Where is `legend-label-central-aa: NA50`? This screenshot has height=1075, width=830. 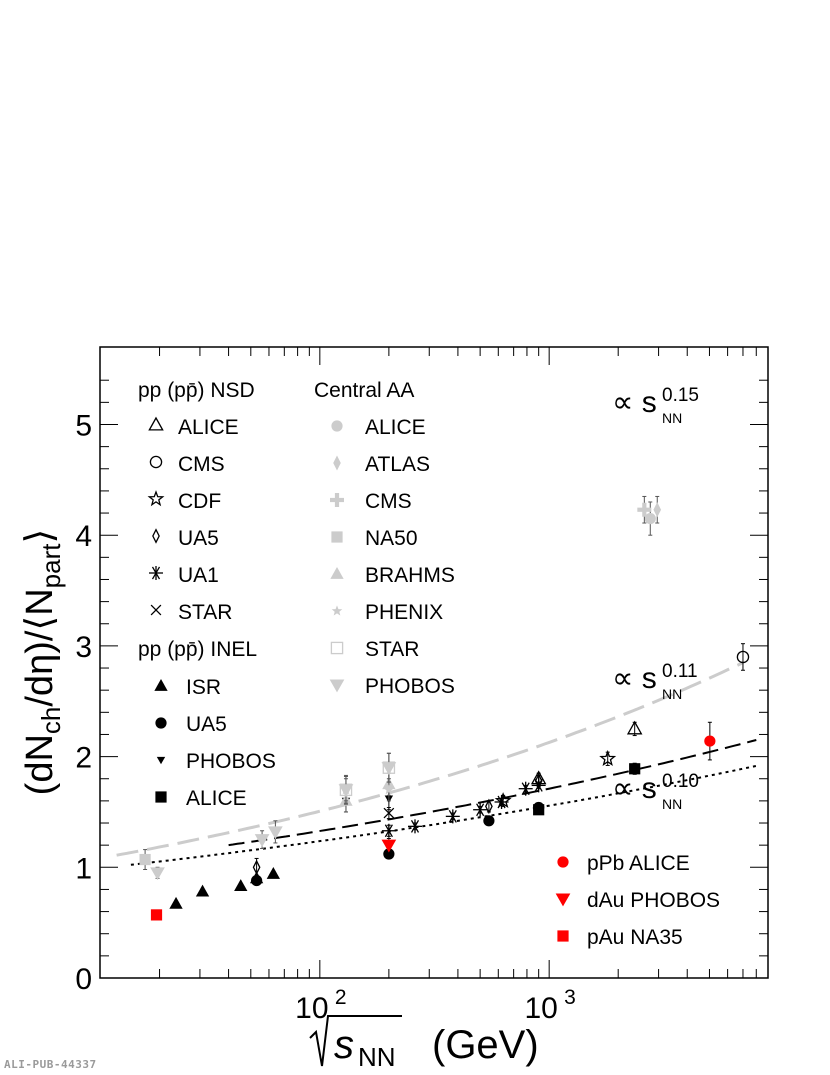 legend-label-central-aa: NA50 is located at coordinates (391, 538).